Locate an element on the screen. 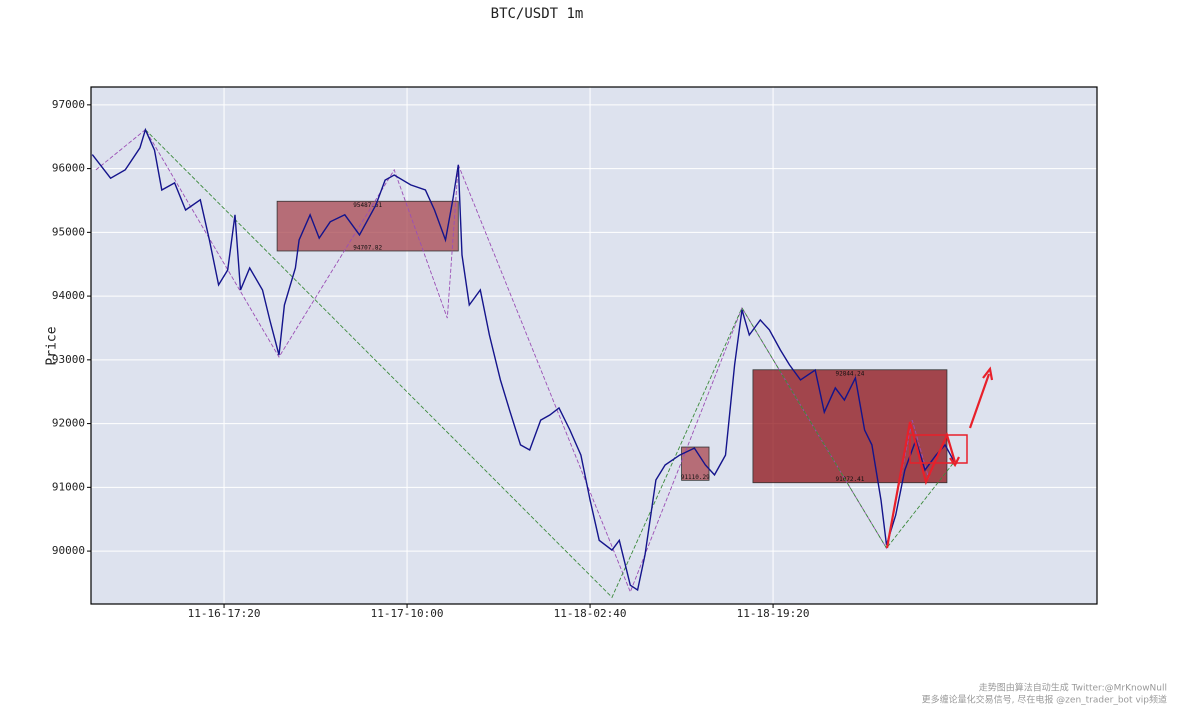 The image size is (1200, 716). zone-label: 95487.61 is located at coordinates (367, 205).